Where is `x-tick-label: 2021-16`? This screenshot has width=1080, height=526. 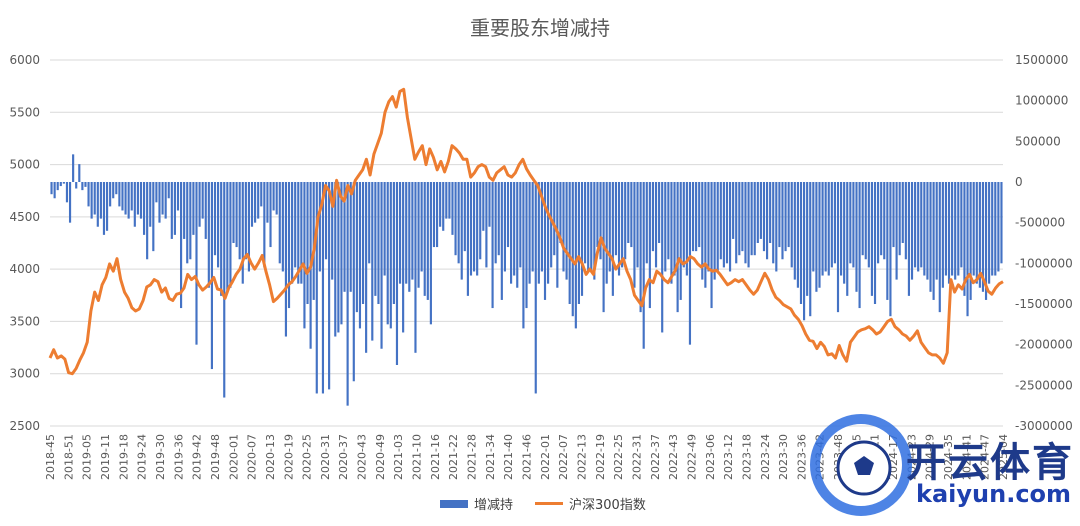 x-tick-label: 2021-16 is located at coordinates (435, 457).